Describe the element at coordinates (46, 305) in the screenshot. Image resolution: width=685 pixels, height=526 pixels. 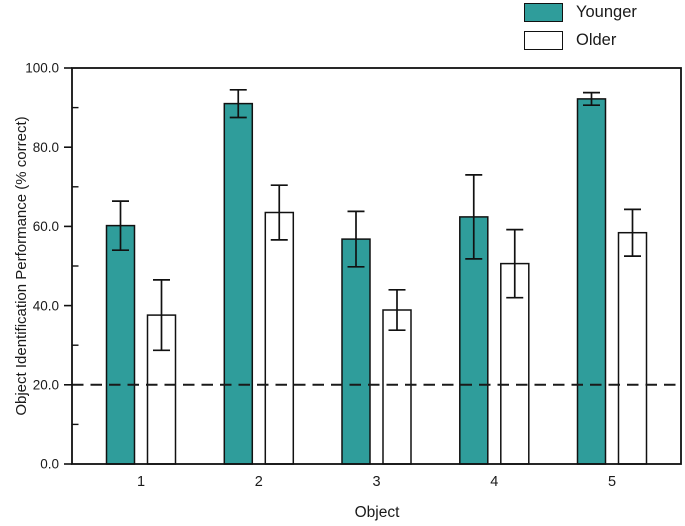
I see `y-tick-label: 40.0` at that location.